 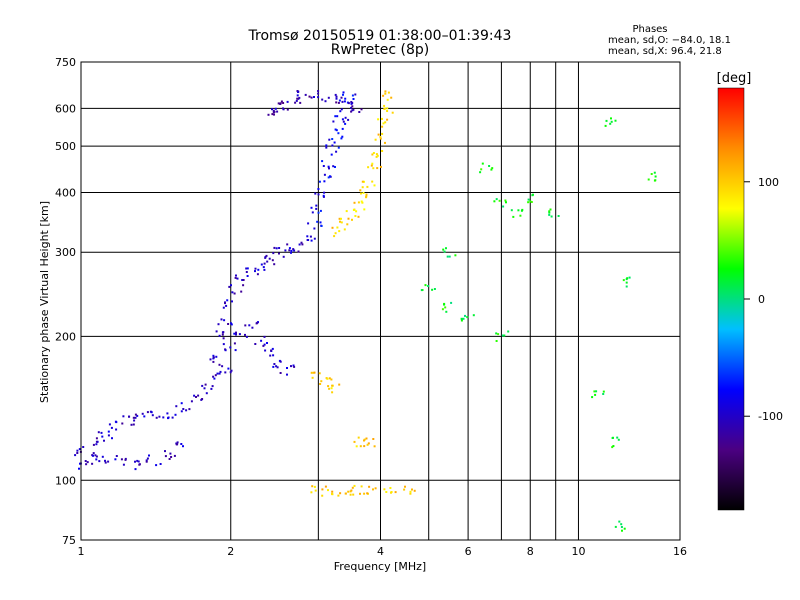 I want to click on x-axis-label: Frequency [MHz], so click(x=380, y=566).